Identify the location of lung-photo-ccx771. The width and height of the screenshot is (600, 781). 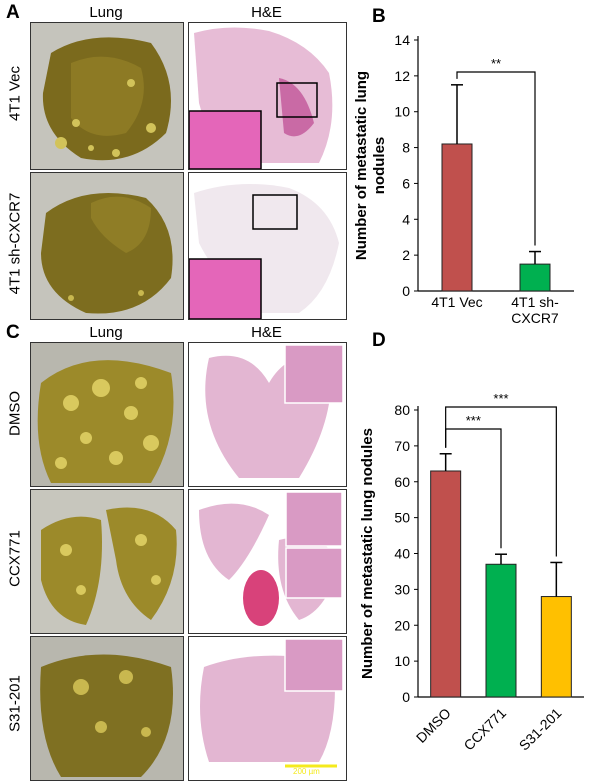
(107, 561).